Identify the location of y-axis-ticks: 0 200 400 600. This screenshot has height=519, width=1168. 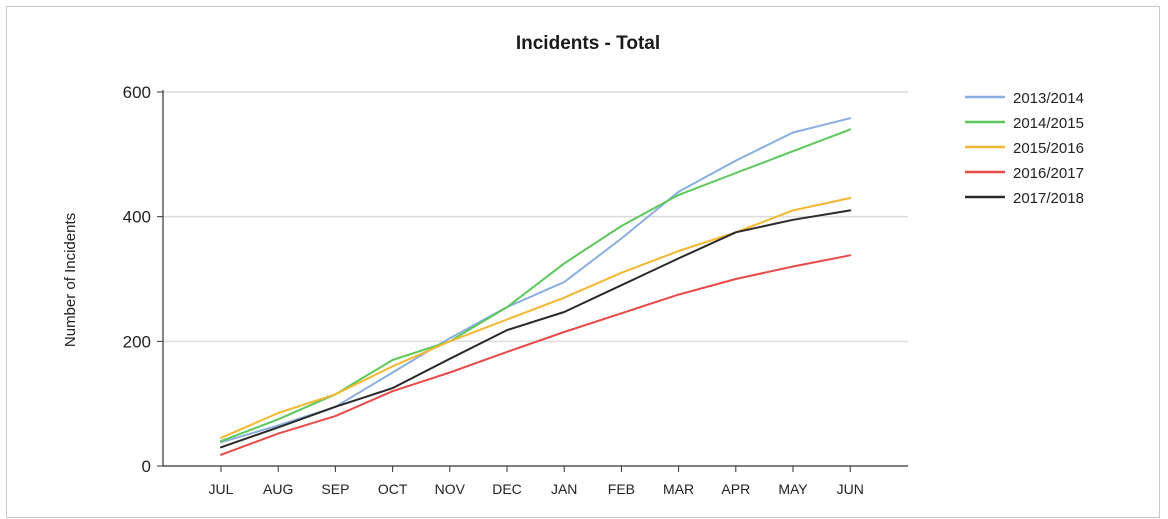
(143, 279).